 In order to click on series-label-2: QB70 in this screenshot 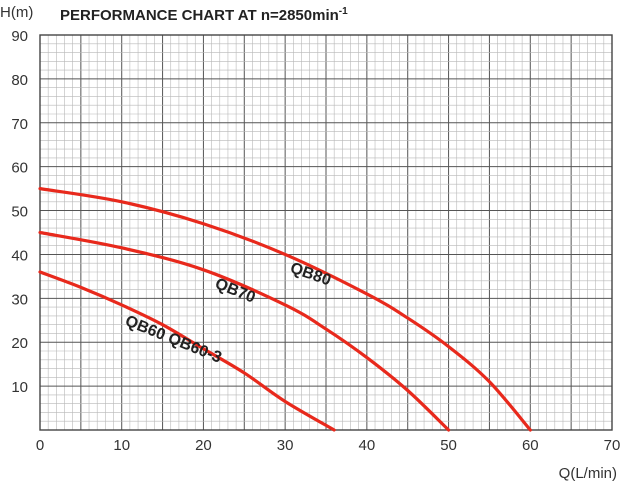, I will do `click(235, 290)`.